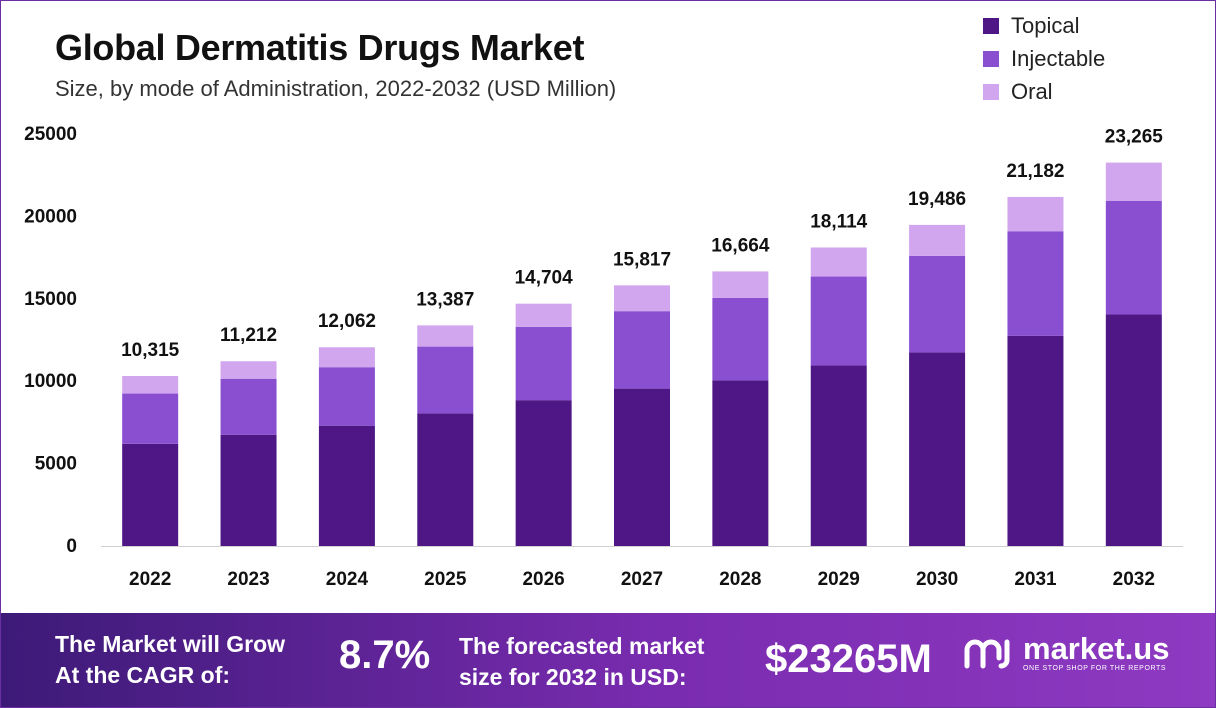 The image size is (1216, 708). I want to click on x-tick-label: 2026, so click(543, 579).